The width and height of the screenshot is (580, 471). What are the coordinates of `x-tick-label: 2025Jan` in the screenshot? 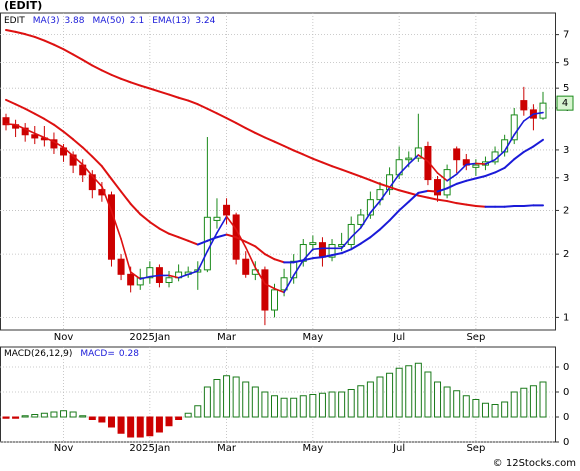 It's located at (149, 337).